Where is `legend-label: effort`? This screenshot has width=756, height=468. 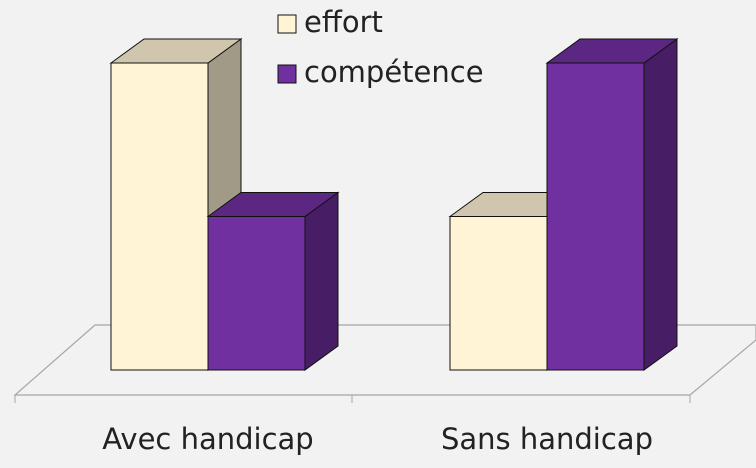 legend-label: effort is located at coordinates (343, 22).